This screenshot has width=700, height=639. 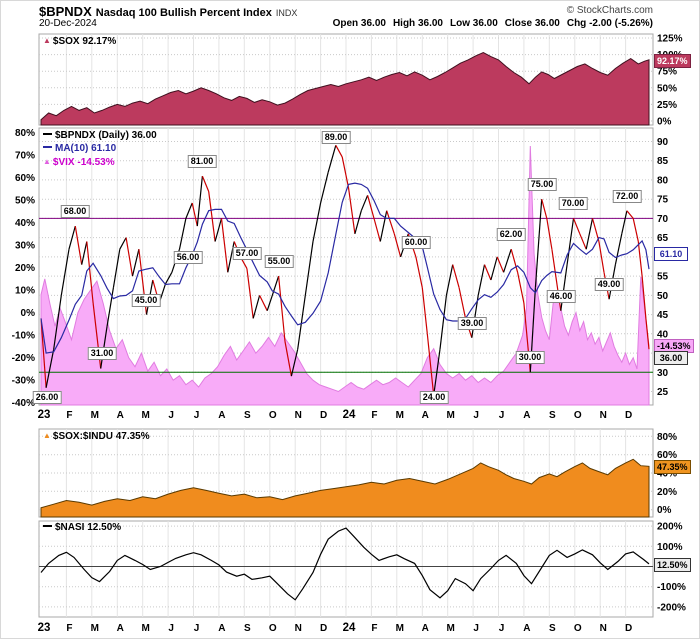 I want to click on price-annotation: 31.00, so click(x=102, y=353).